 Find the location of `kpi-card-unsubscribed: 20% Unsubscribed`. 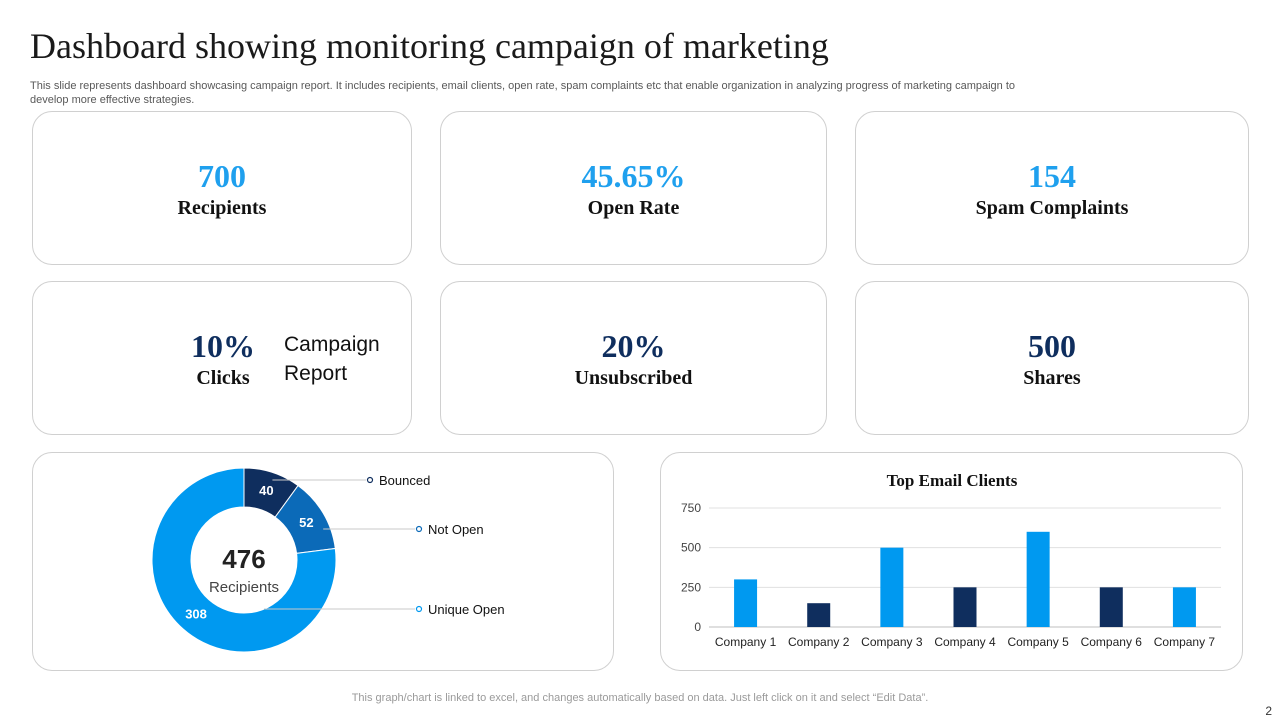

kpi-card-unsubscribed: 20% Unsubscribed is located at coordinates (633, 358).